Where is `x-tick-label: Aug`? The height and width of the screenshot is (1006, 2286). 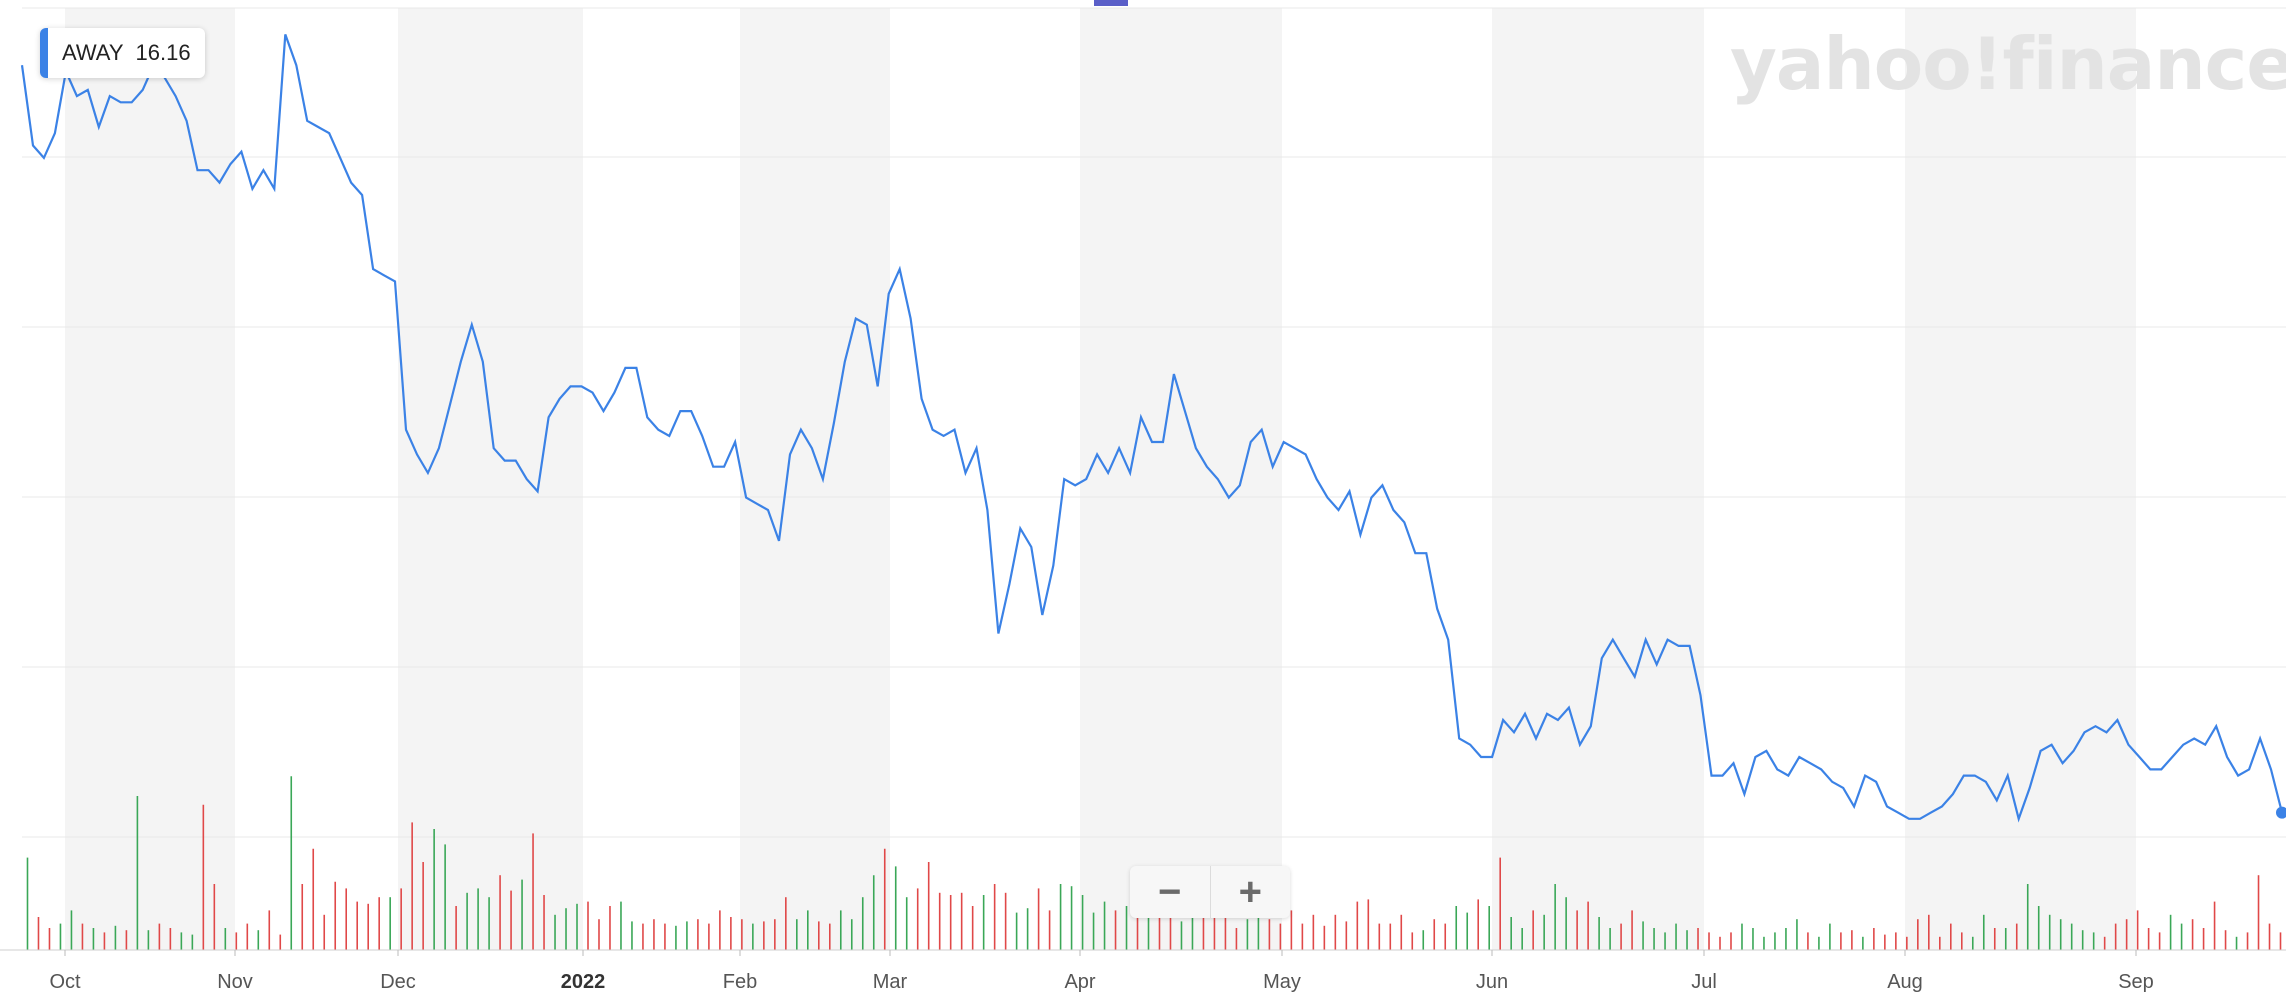
x-tick-label: Aug is located at coordinates (1905, 982).